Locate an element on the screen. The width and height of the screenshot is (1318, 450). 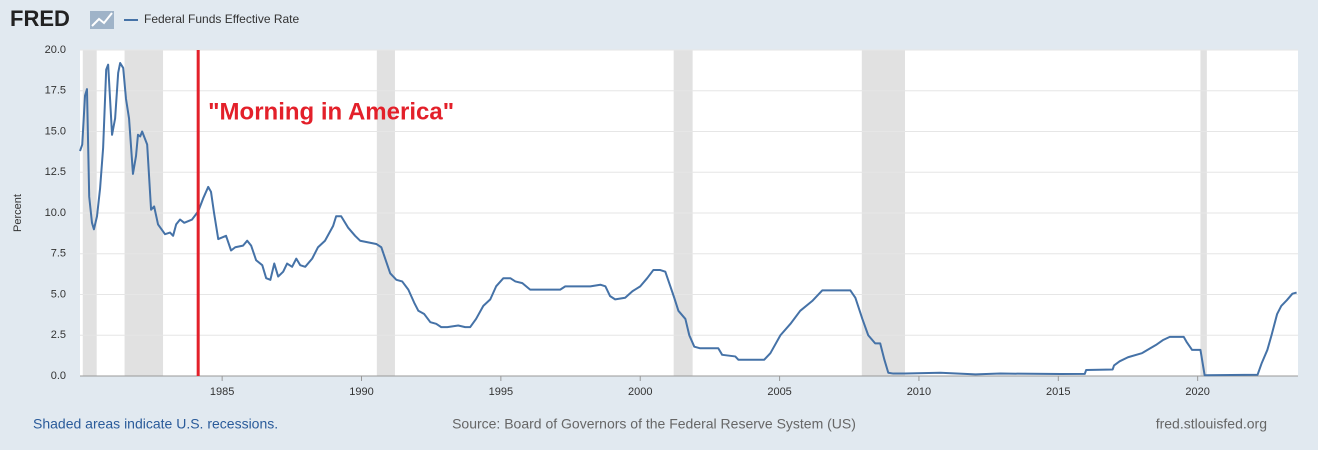
footer-note: Shaded areas indicate U.S. recessions. is located at coordinates (155, 424).